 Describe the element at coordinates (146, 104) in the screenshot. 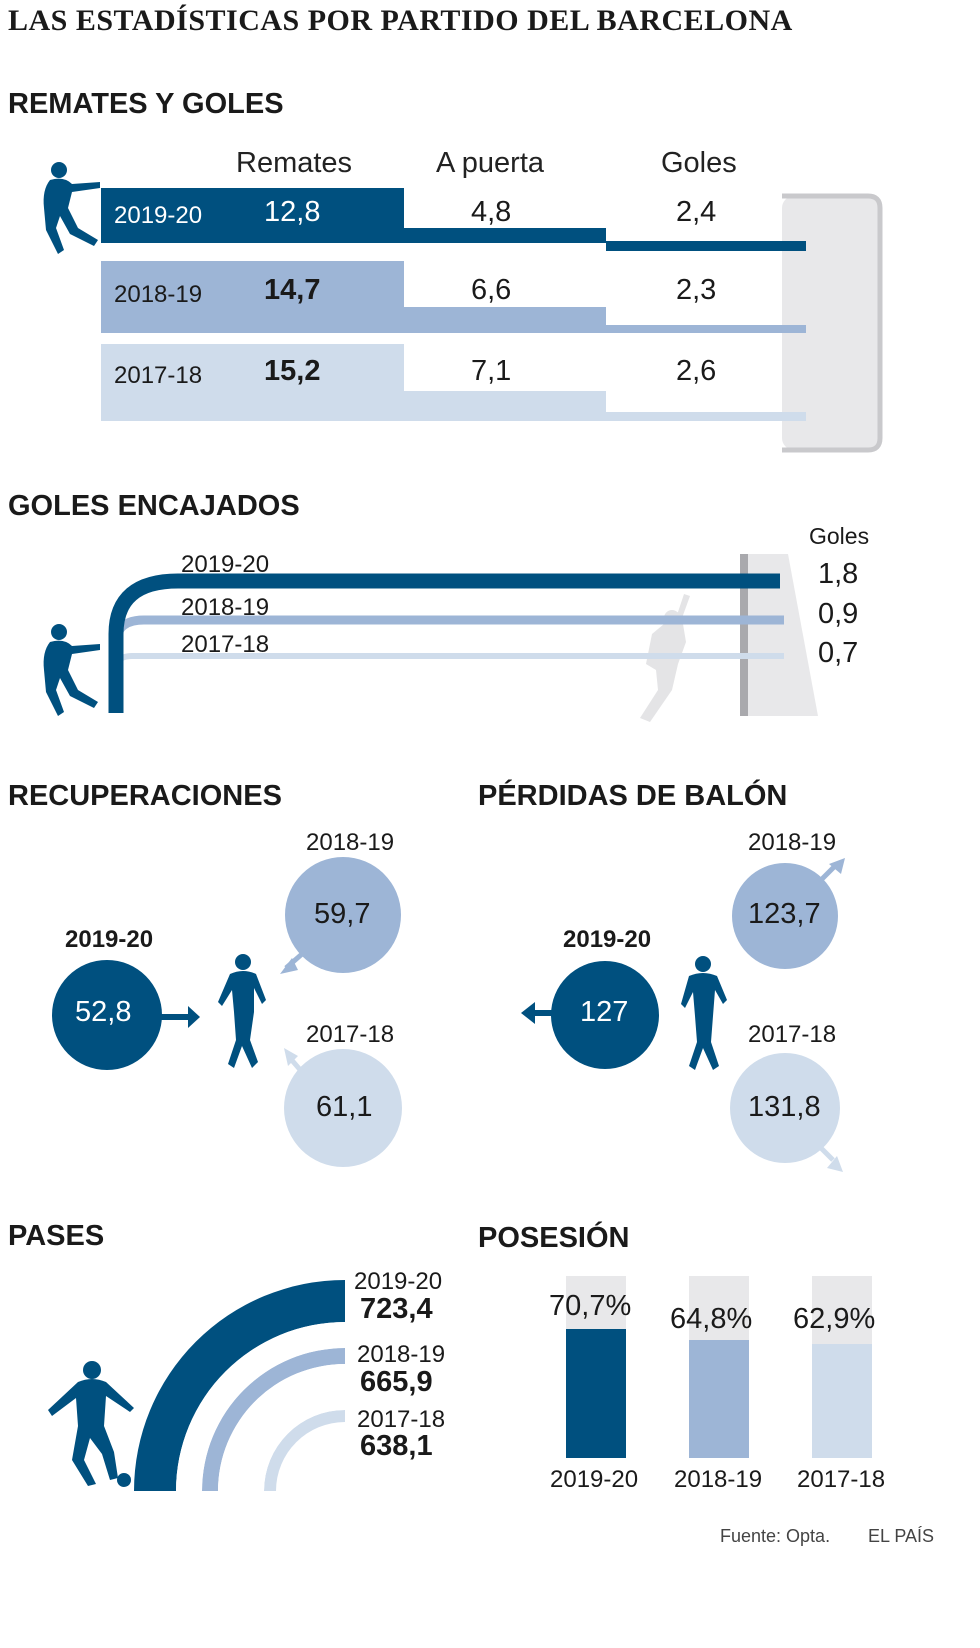

I see `section-title-remates: REMATES Y GOLES` at that location.